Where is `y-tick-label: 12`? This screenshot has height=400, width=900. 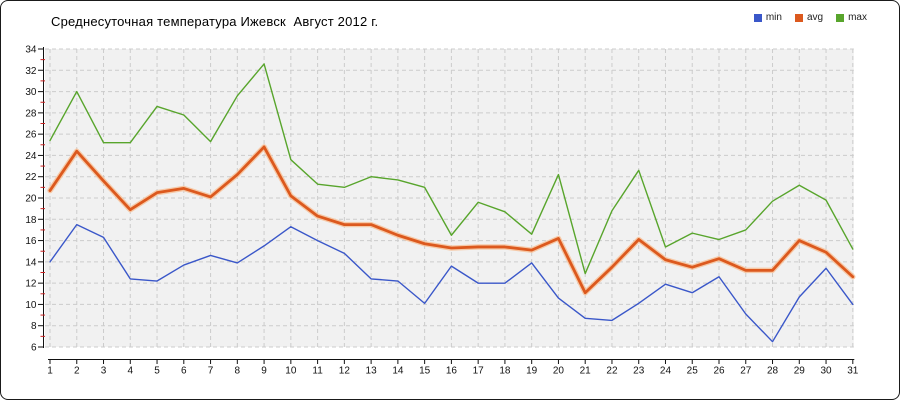
y-tick-label: 12 is located at coordinates (31, 284).